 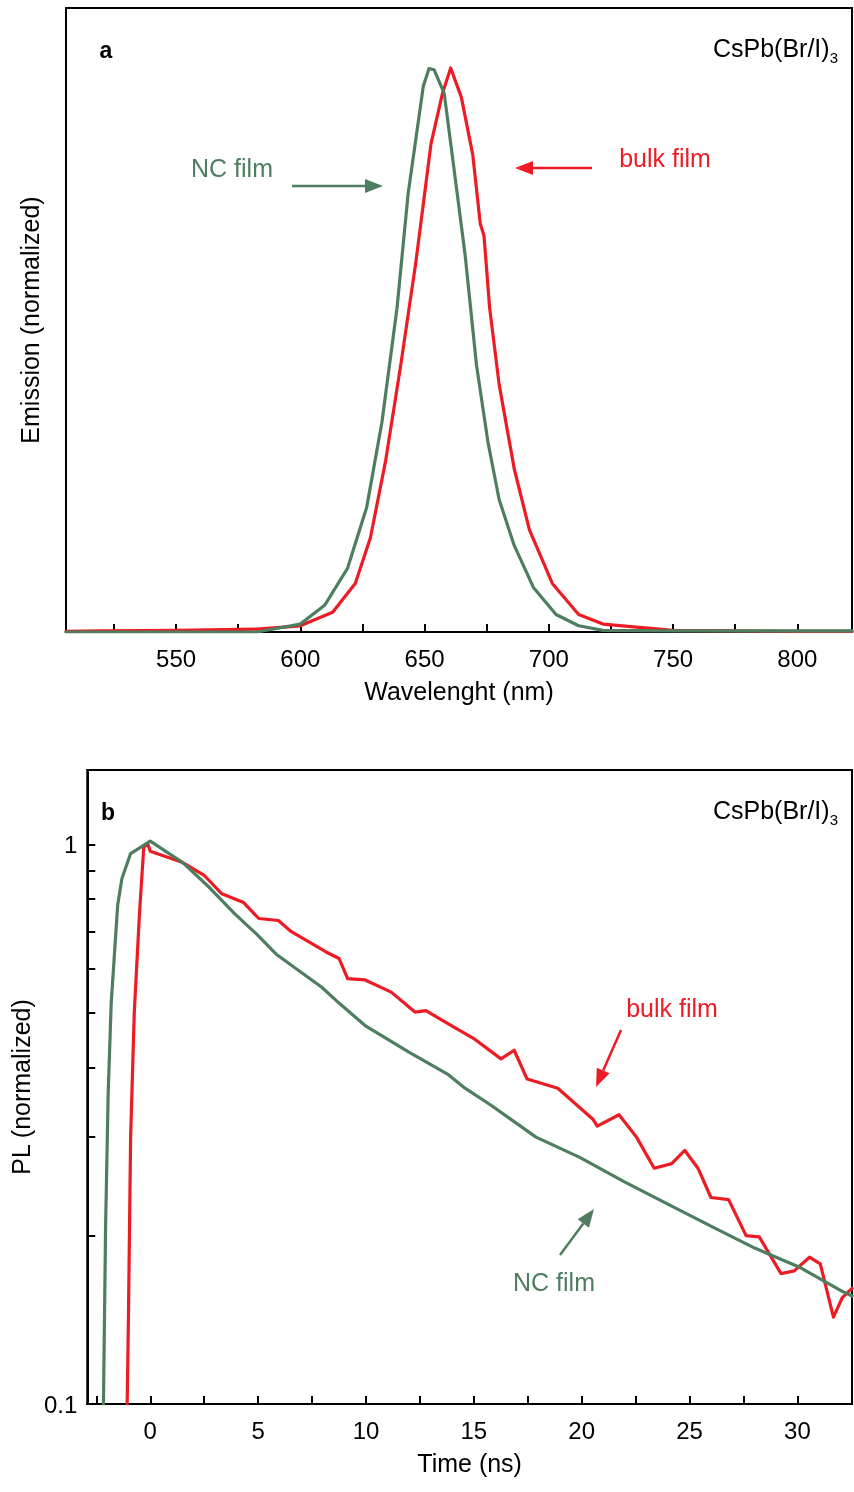 What do you see at coordinates (673, 658) in the screenshot?
I see `x-tick-label: 750` at bounding box center [673, 658].